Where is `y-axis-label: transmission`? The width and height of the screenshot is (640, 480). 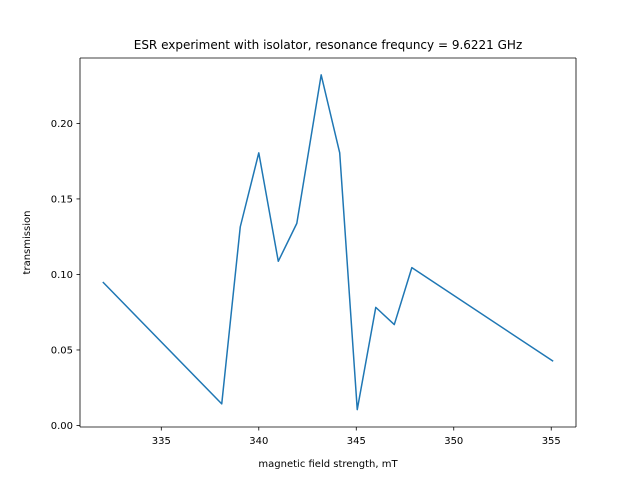 y-axis-label: transmission is located at coordinates (27, 243).